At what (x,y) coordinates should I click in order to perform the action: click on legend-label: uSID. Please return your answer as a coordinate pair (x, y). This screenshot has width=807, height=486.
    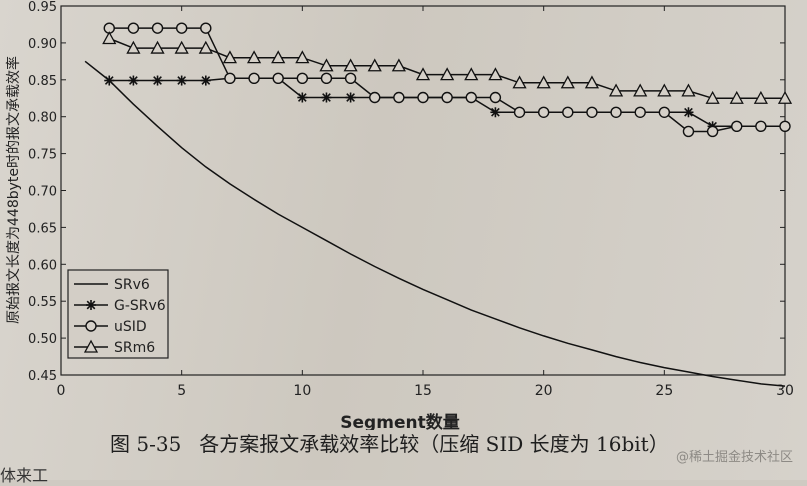
    Looking at the image, I should click on (130, 327).